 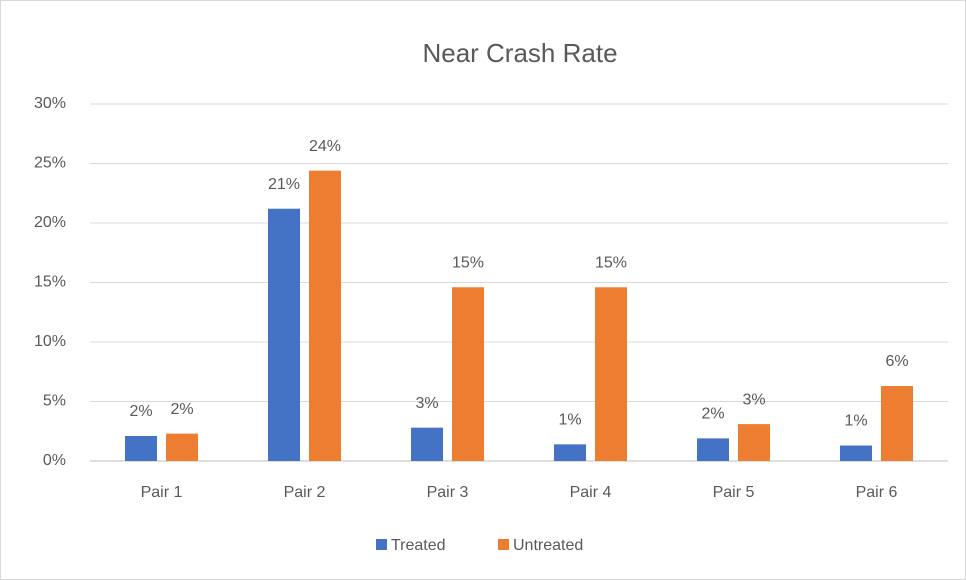 What do you see at coordinates (325, 146) in the screenshot?
I see `data-label: 24%` at bounding box center [325, 146].